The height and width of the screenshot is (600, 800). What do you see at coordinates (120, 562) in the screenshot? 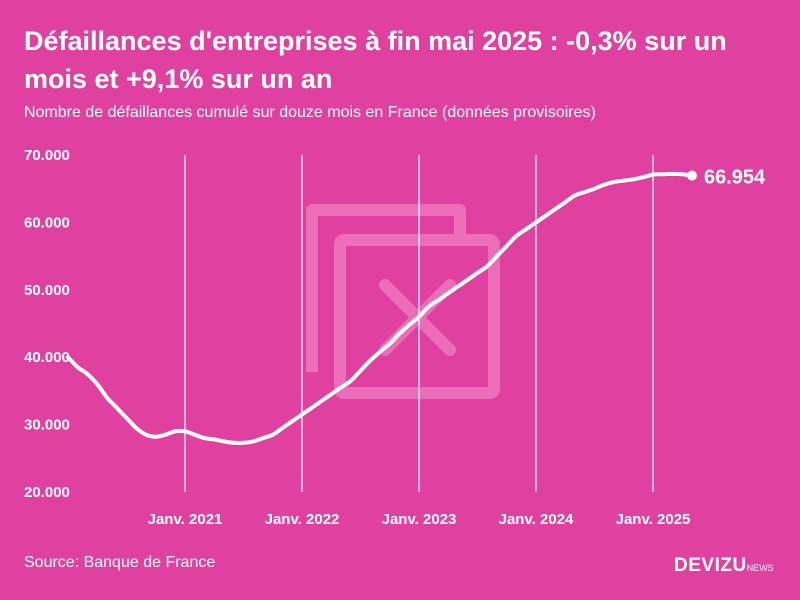
I see `source-note: Source: Banque de France` at bounding box center [120, 562].